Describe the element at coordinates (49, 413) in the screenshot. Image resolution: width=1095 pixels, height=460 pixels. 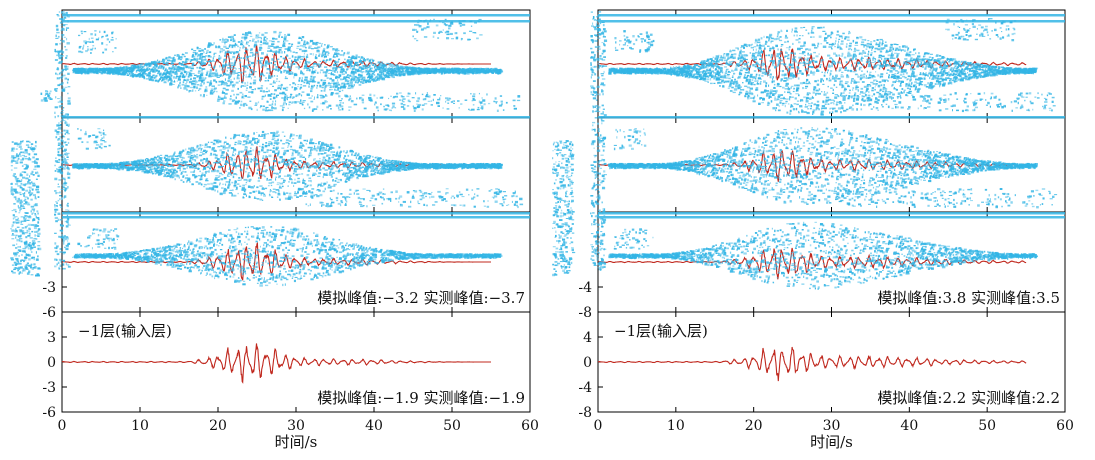
I see `y-tick-label: -6` at that location.